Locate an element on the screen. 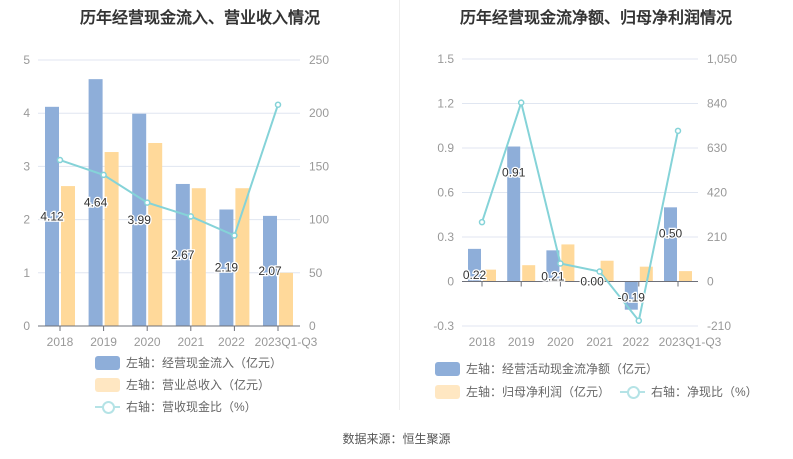 Image resolution: width=793 pixels, height=459 pixels. chart1-title: 历年经营现金流入、营业收入情况 is located at coordinates (199, 18).